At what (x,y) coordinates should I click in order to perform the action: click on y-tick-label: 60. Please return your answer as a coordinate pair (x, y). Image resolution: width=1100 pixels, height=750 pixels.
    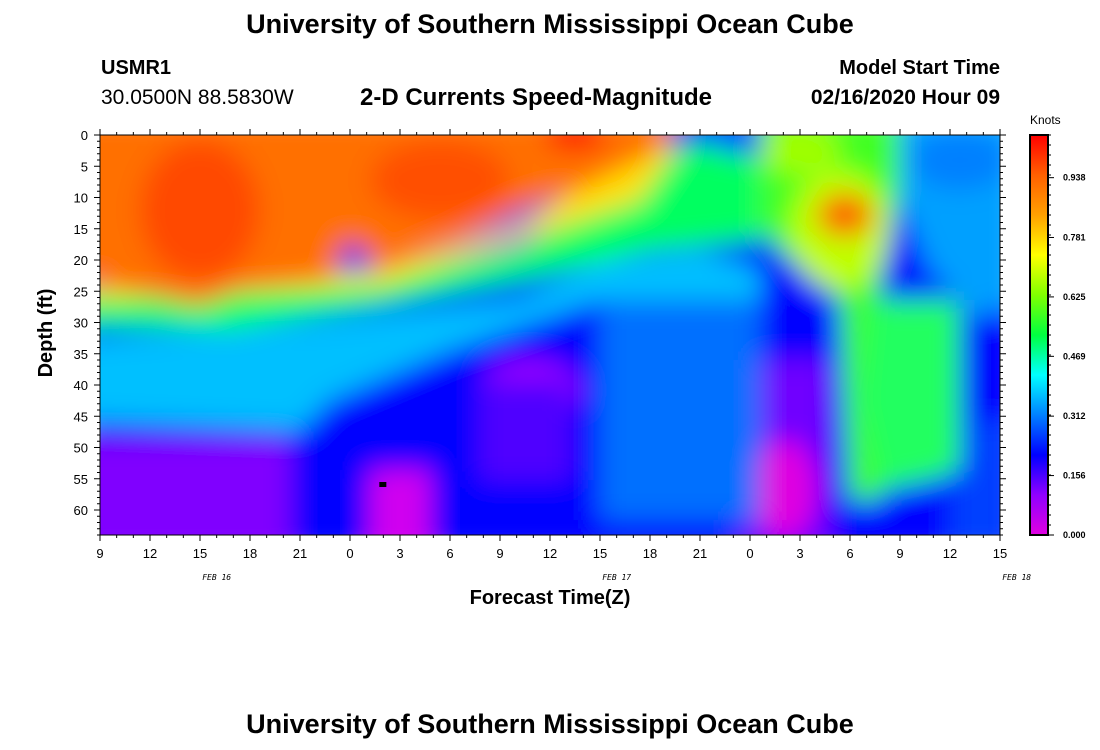
    Looking at the image, I should click on (81, 510).